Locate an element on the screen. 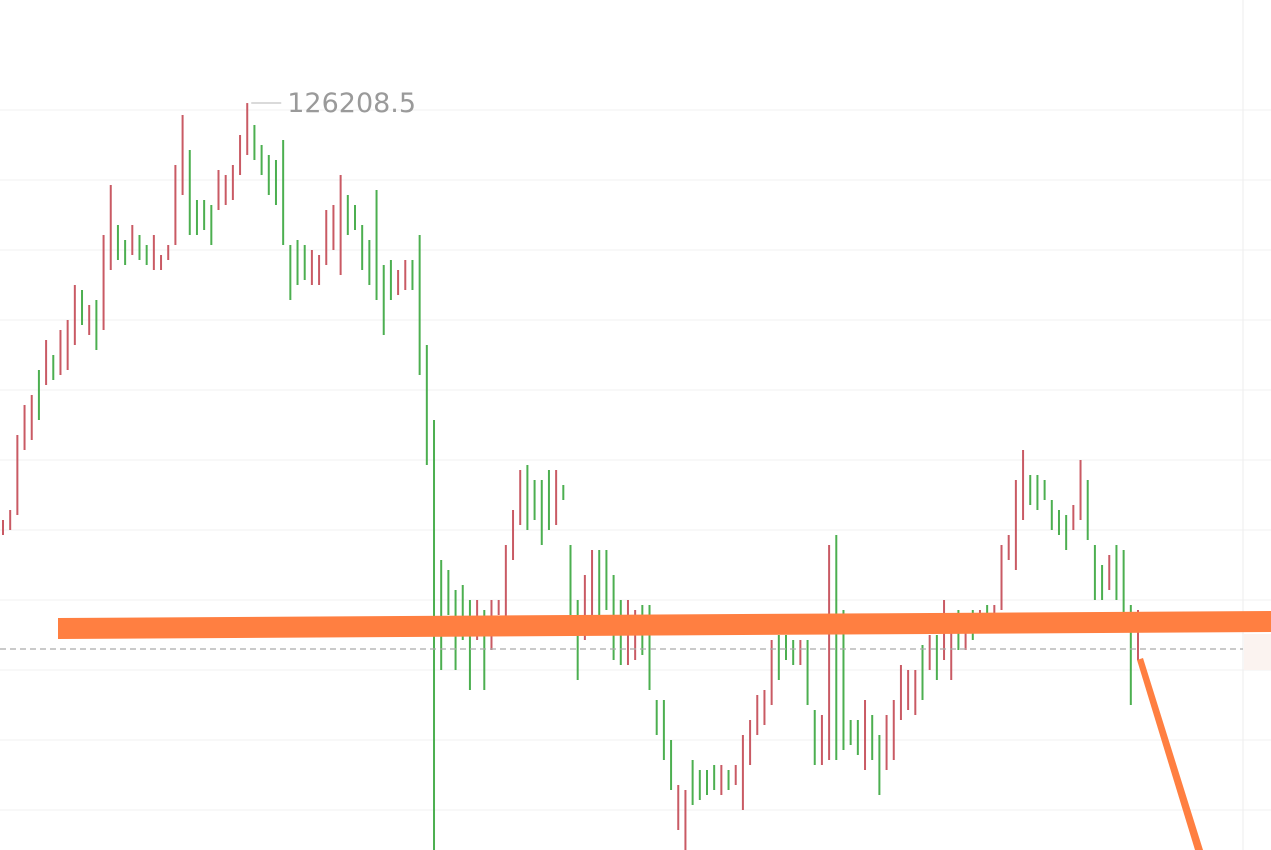 The height and width of the screenshot is (850, 1271). annotations: 126208.5 is located at coordinates (333, 103).